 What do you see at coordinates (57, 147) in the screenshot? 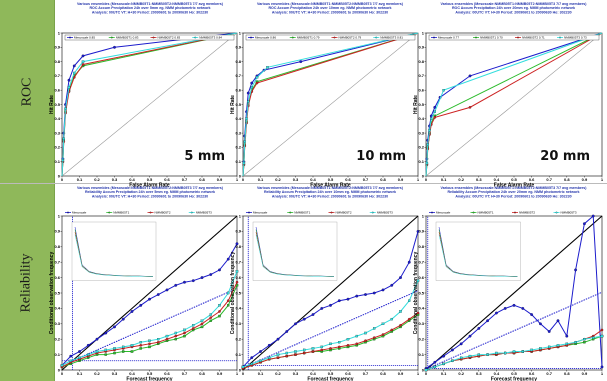
I see `y-tick-label: 0.2` at bounding box center [57, 147].